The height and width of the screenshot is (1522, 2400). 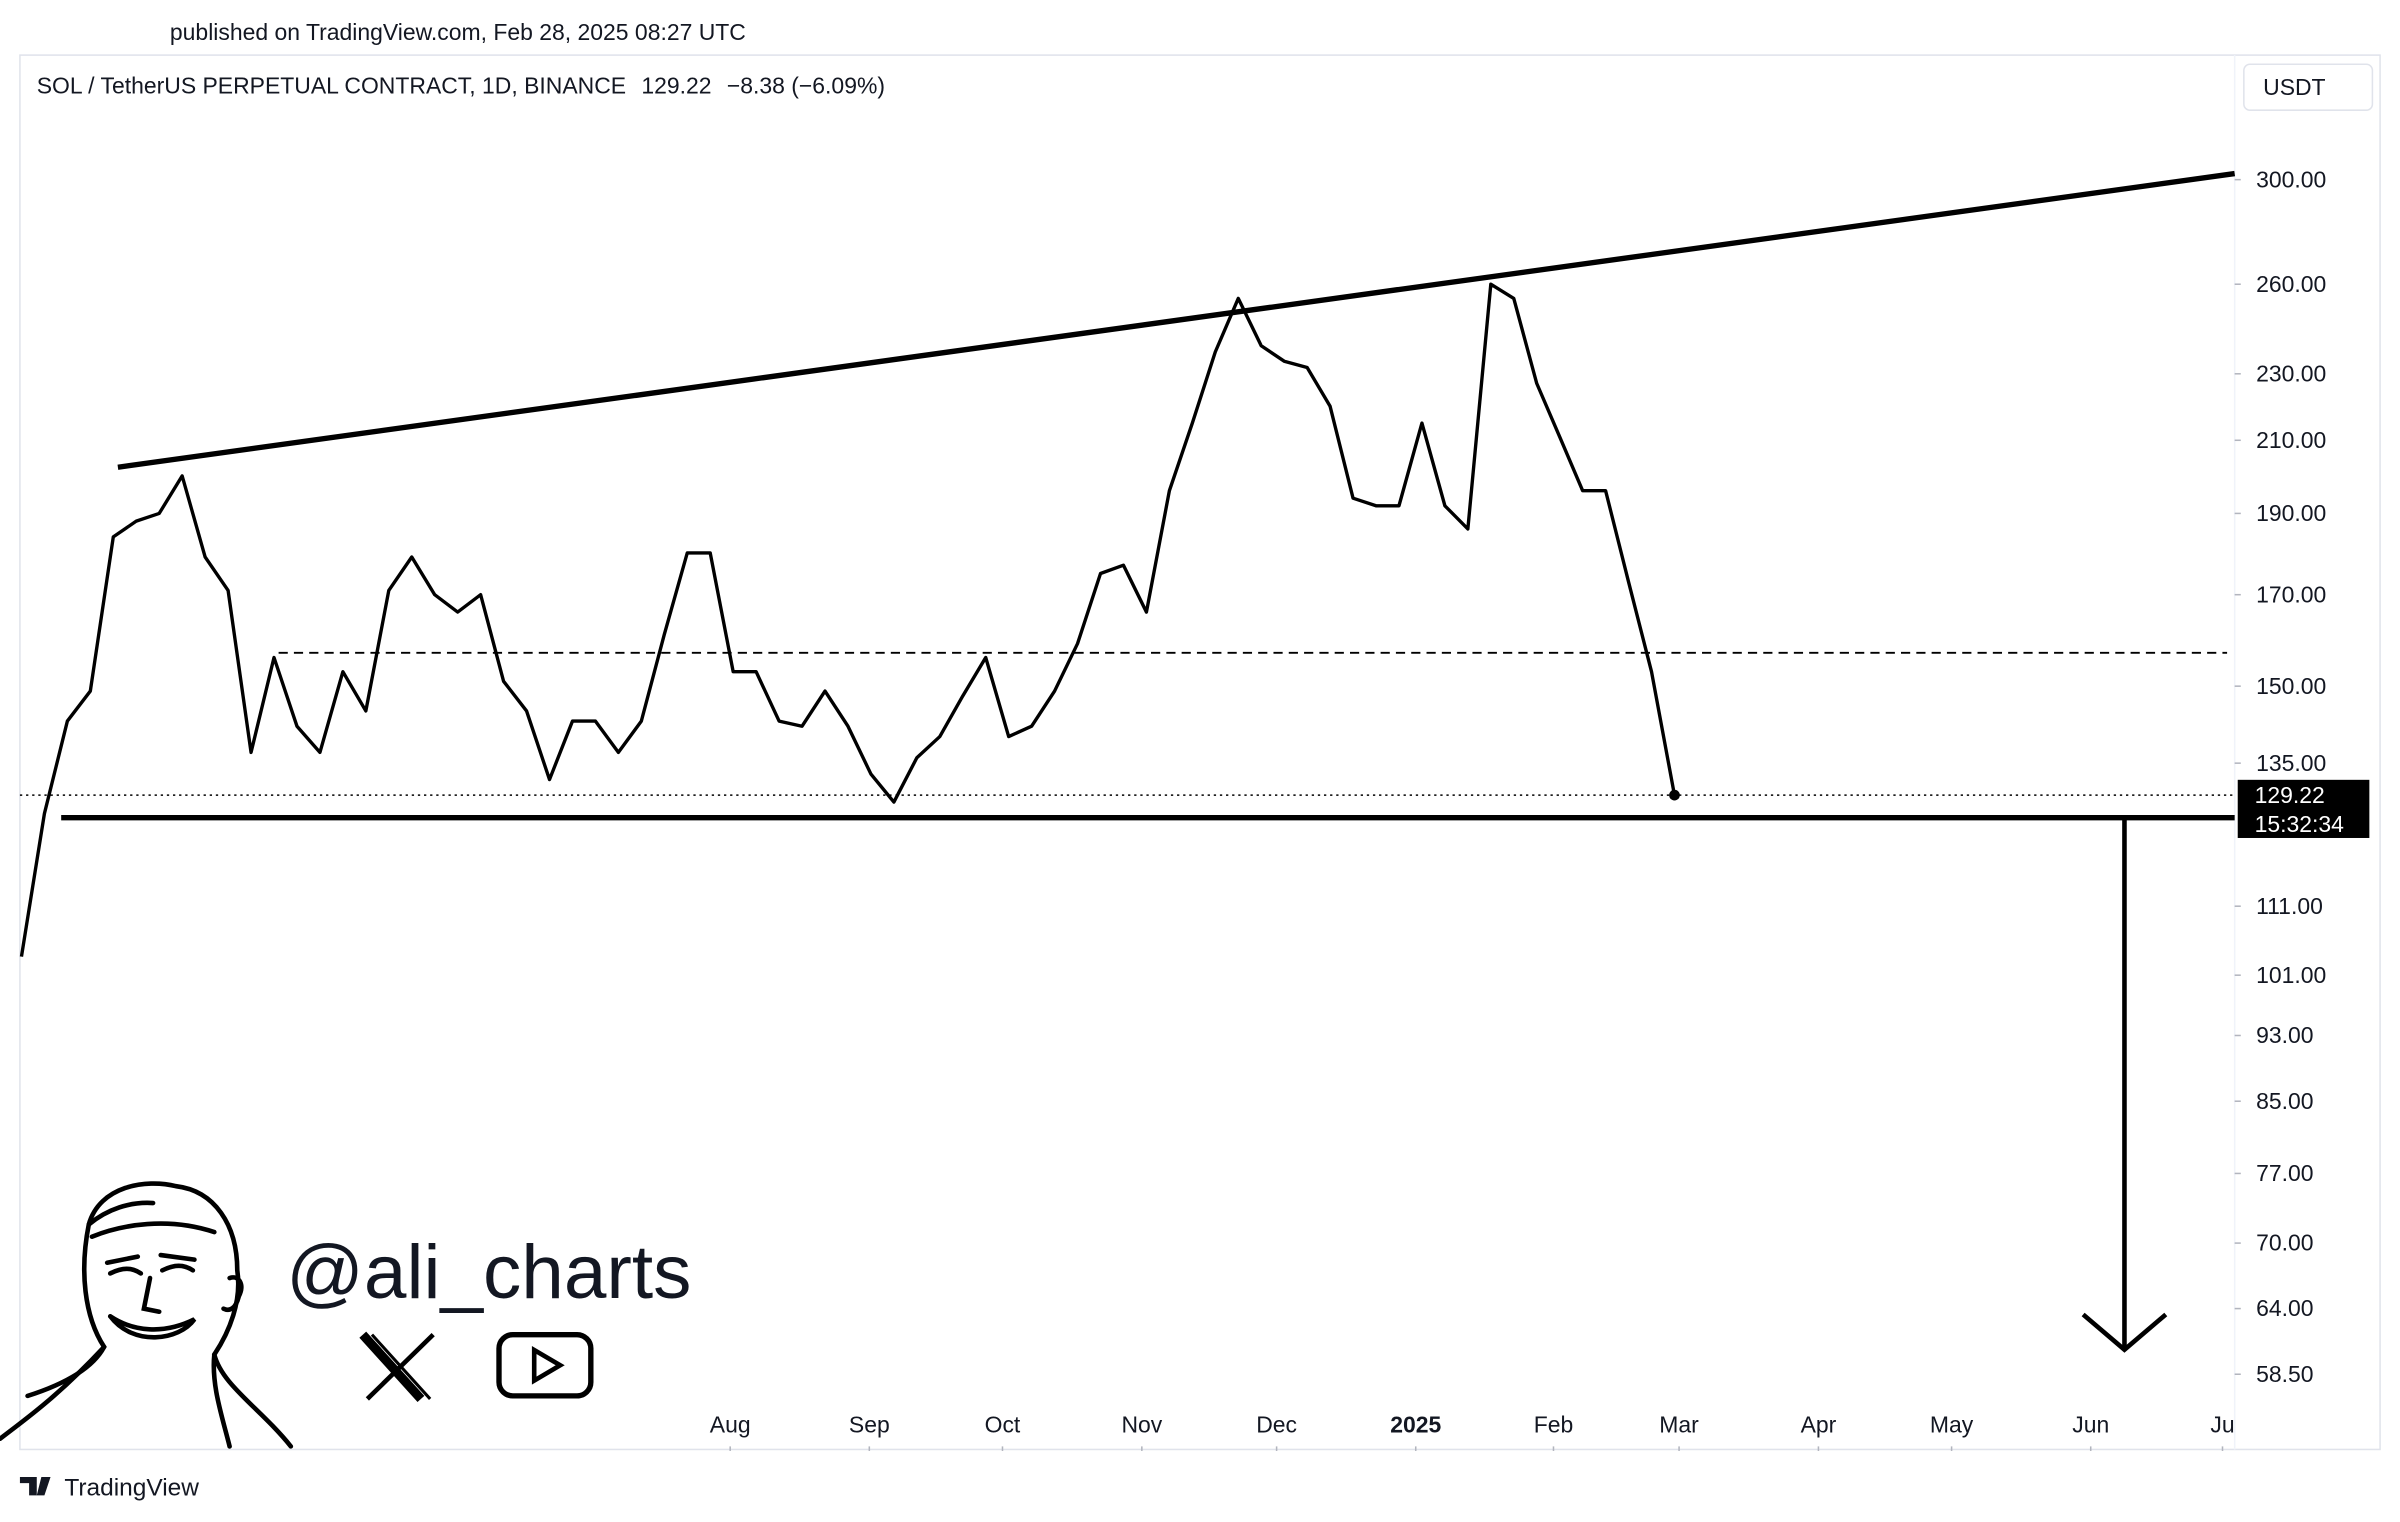 What do you see at coordinates (2291, 440) in the screenshot?
I see `y-tick-label: 210.00` at bounding box center [2291, 440].